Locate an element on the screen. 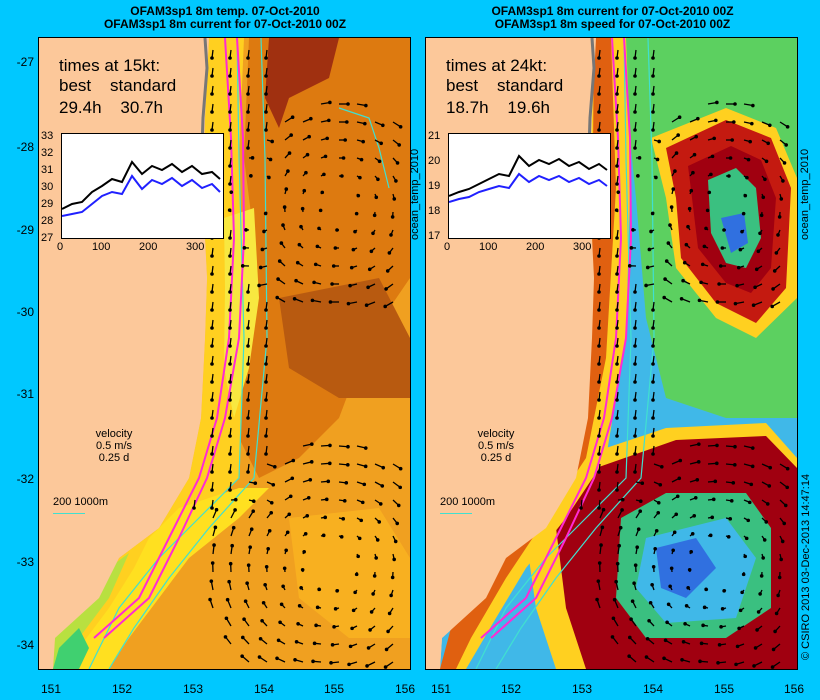  lon-tick-label: 156 is located at coordinates (405, 689).